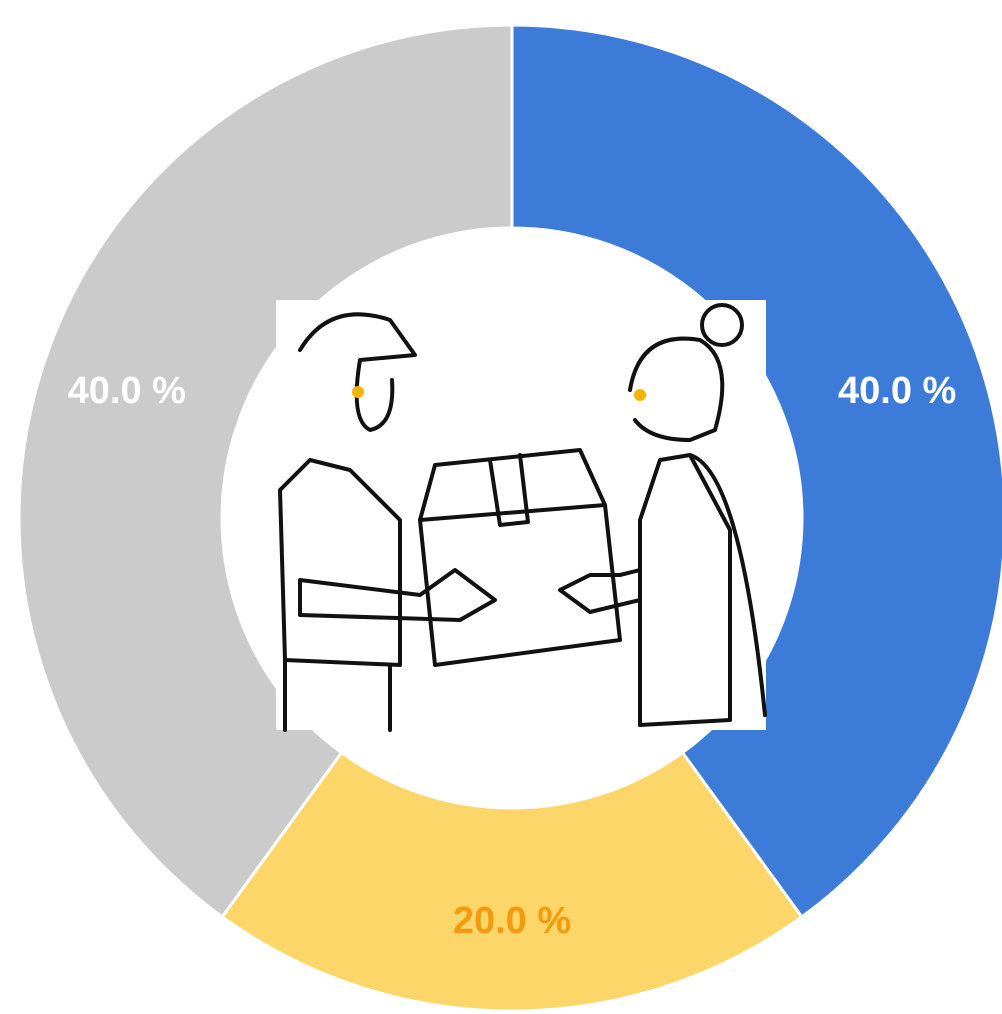 The height and width of the screenshot is (1014, 1002). What do you see at coordinates (727, 585) in the screenshot?
I see `woman-back` at bounding box center [727, 585].